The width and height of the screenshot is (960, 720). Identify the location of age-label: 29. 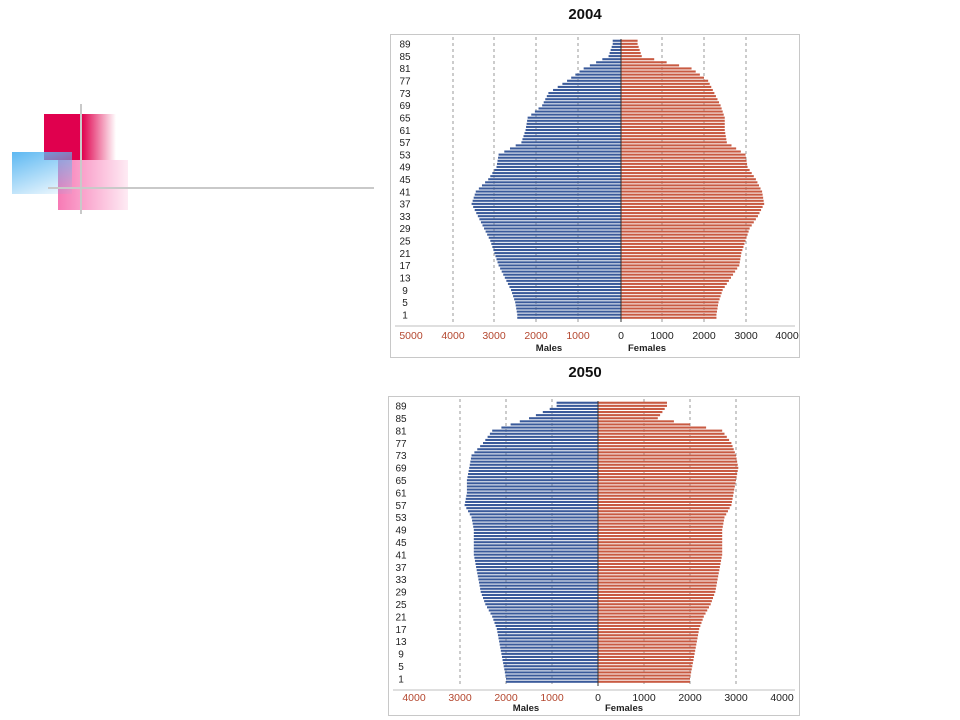
(405, 229).